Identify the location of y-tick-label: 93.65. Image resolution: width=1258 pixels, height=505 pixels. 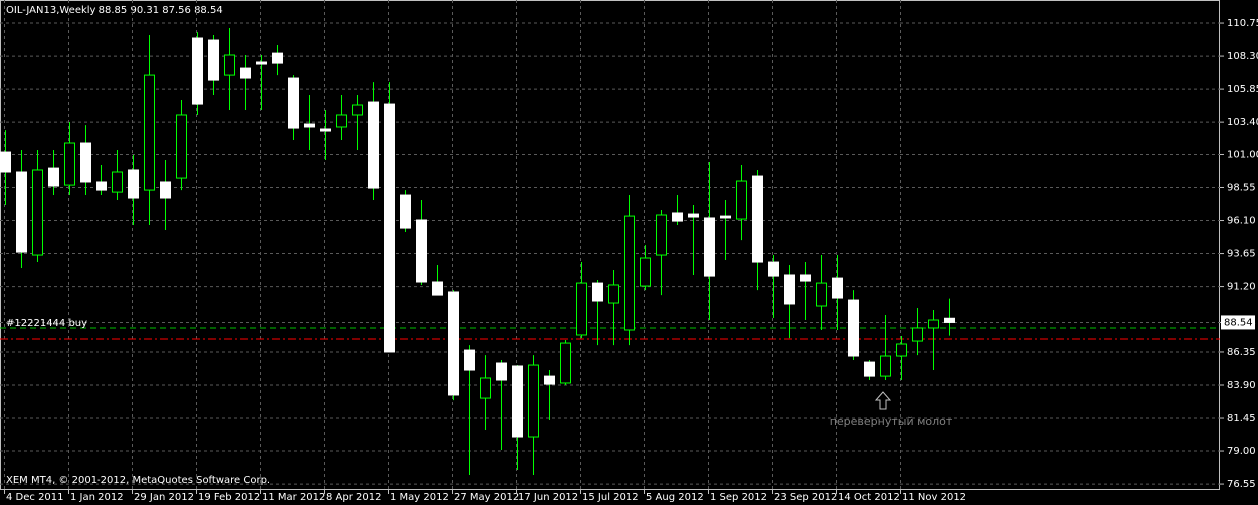
(1241, 254).